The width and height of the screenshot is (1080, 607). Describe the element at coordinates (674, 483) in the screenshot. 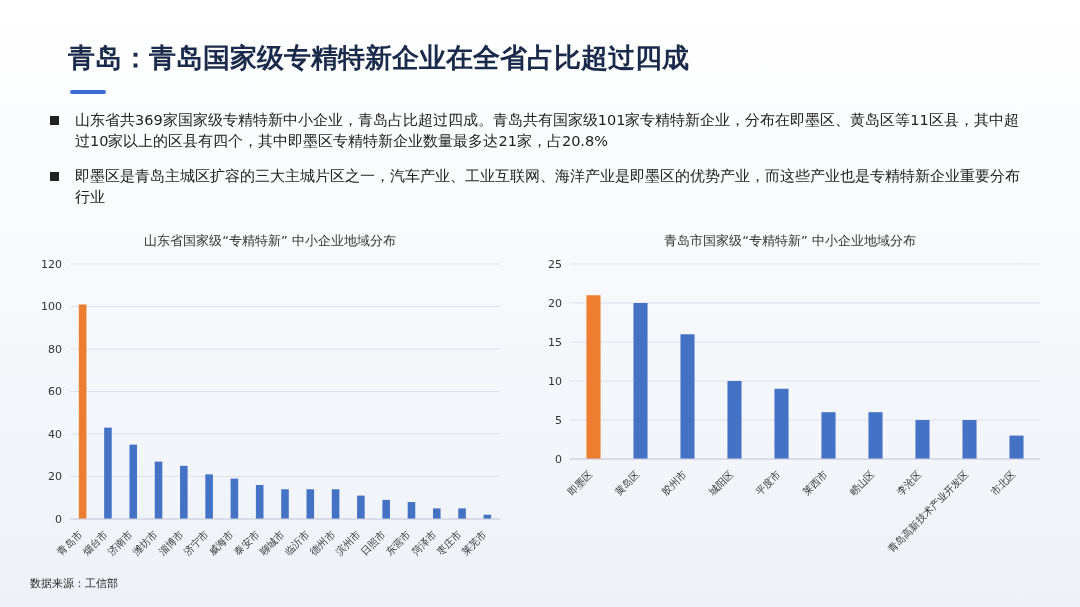

I see `x-tick-label: 胶州市` at that location.